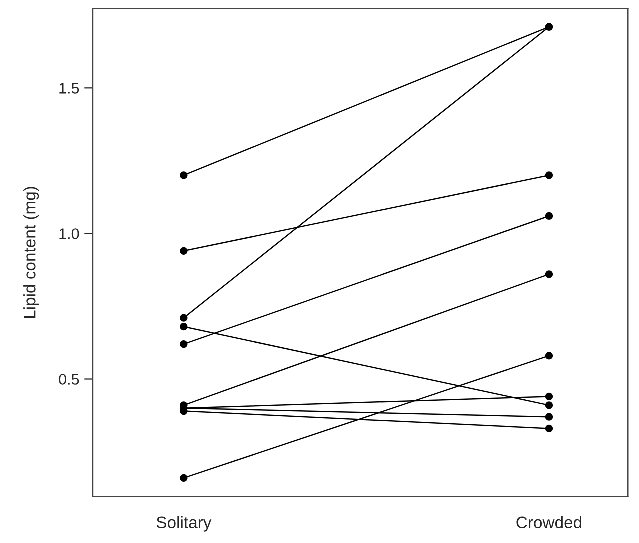 The width and height of the screenshot is (639, 543). I want to click on x-tick-label: Solitary, so click(184, 524).